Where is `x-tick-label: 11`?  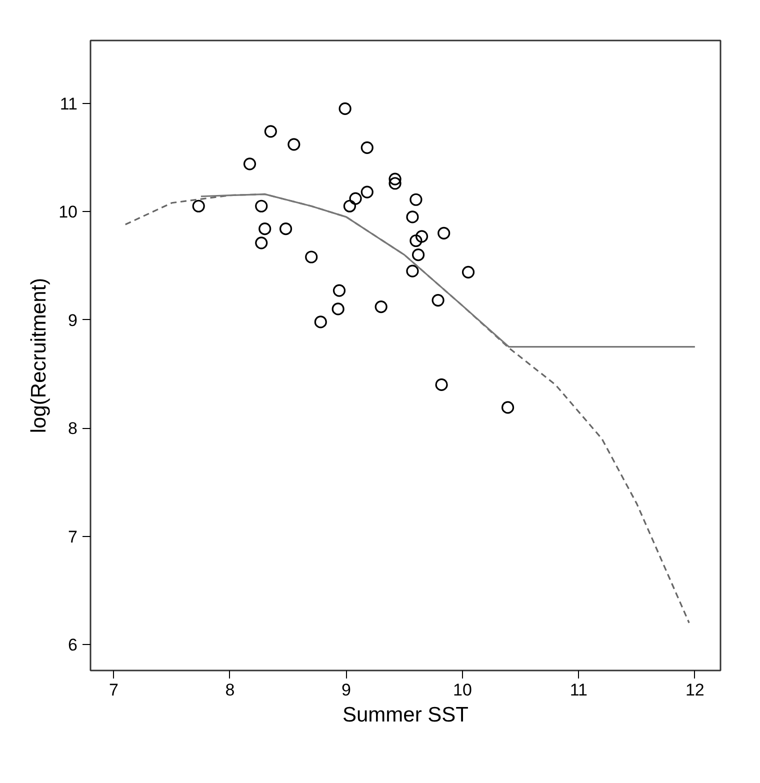 x-tick-label: 11 is located at coordinates (579, 690).